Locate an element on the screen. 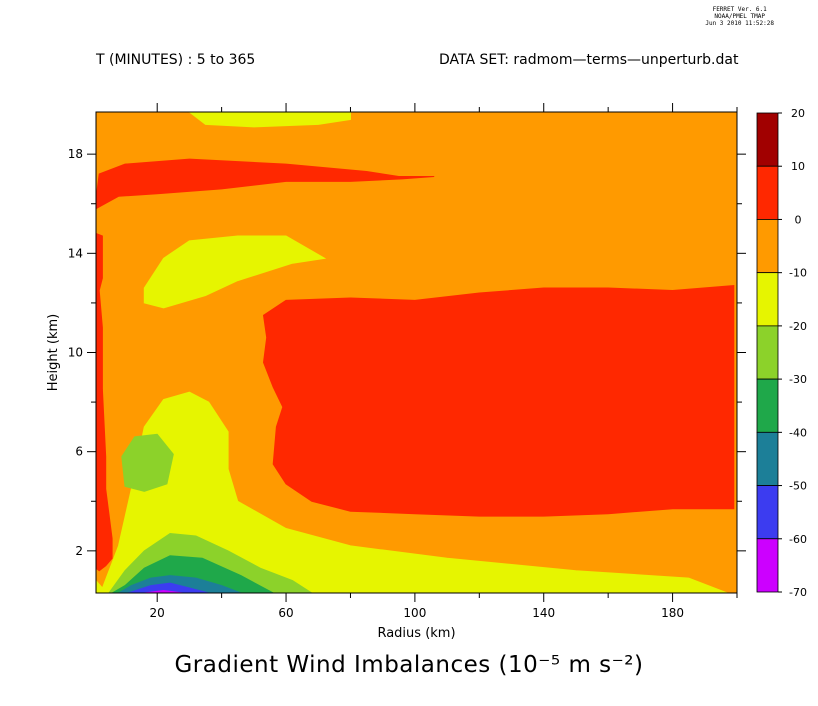  x-tick-label: 20 is located at coordinates (157, 613).